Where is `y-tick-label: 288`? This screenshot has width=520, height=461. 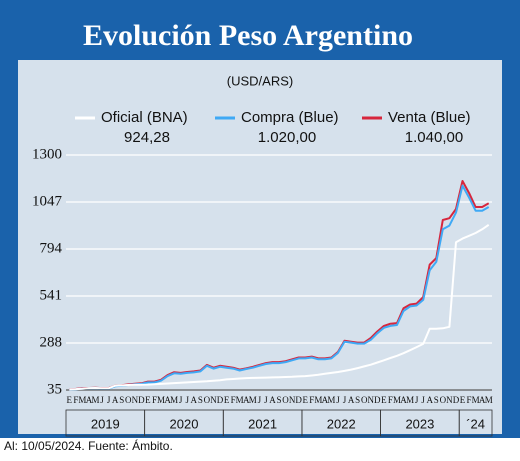
y-tick-label: 288 is located at coordinates (51, 342).